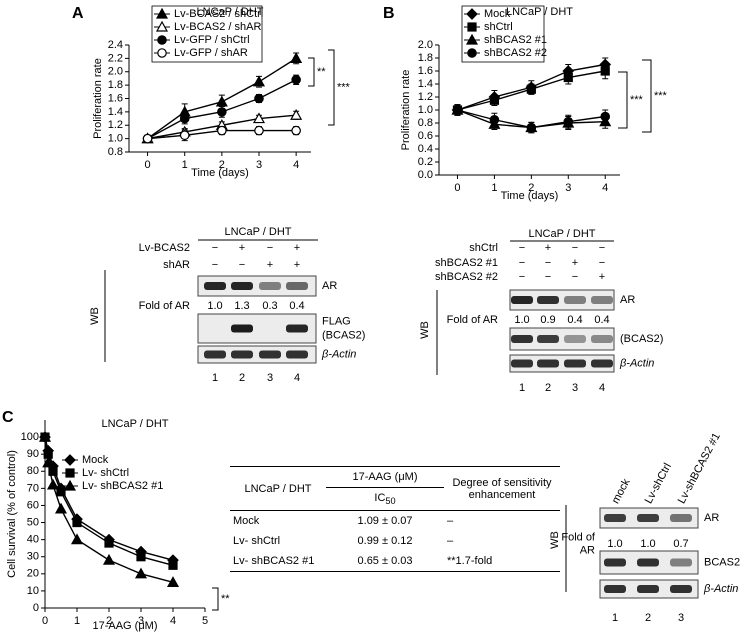 Image resolution: width=745 pixels, height=633 pixels. I want to click on x-tick-label: 2, so click(531, 188).